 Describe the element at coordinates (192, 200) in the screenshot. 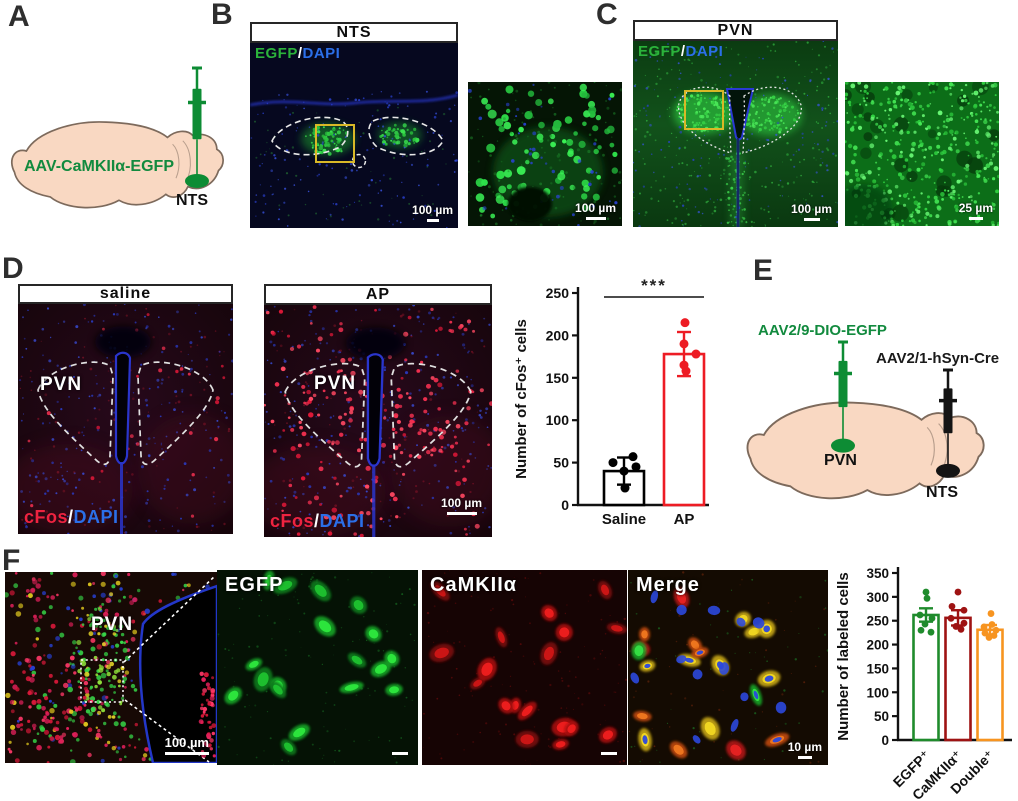

I see `region-label-a: NTS` at that location.